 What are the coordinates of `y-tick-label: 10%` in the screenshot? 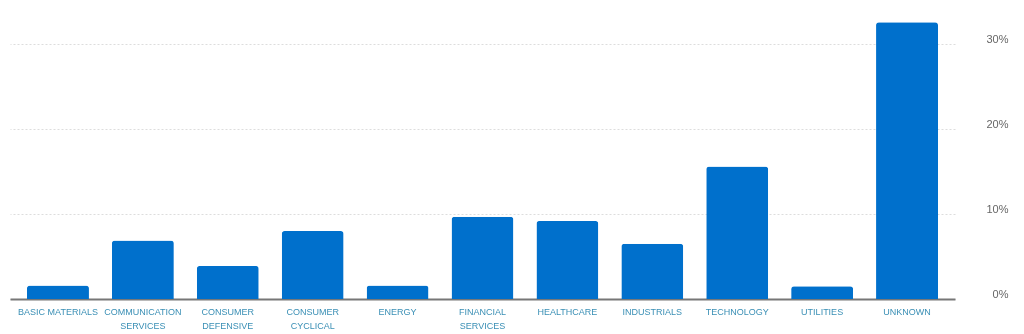 It's located at (997, 208).